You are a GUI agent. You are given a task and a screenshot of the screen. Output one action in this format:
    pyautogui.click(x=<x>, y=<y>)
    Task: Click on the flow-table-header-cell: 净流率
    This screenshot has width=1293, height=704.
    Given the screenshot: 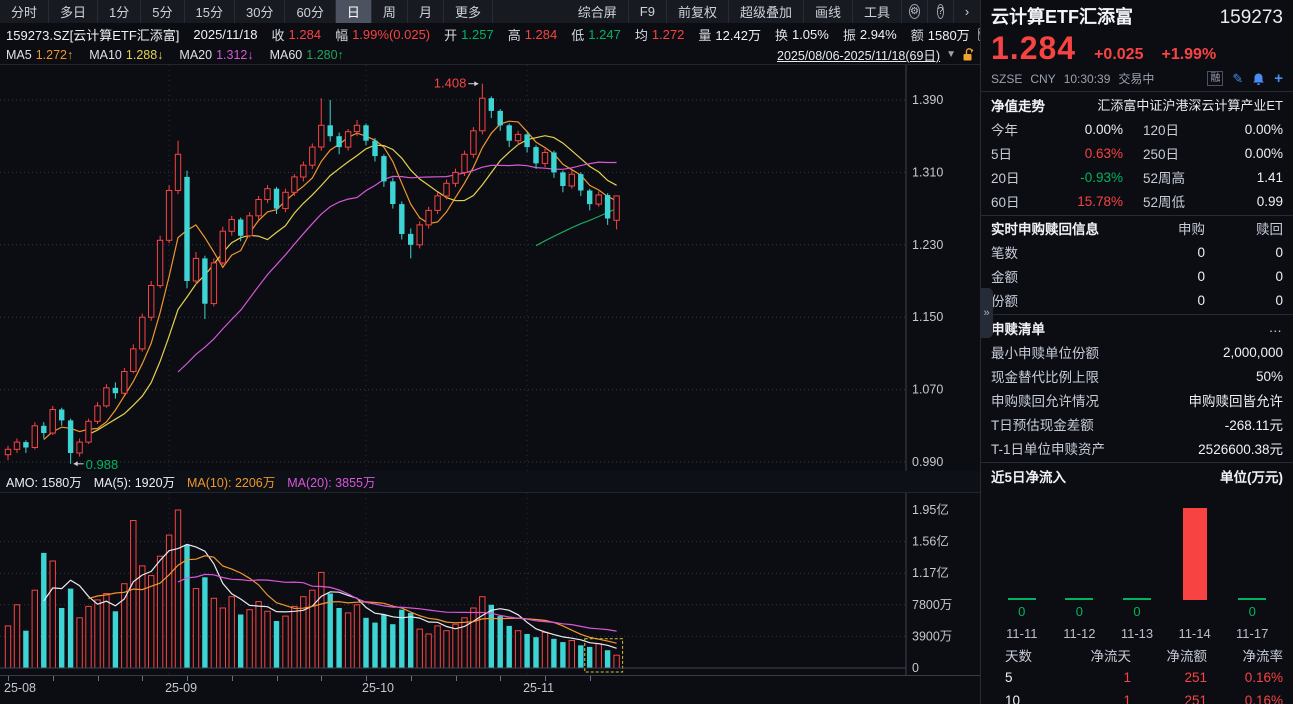 What is the action you would take?
    pyautogui.click(x=1263, y=656)
    